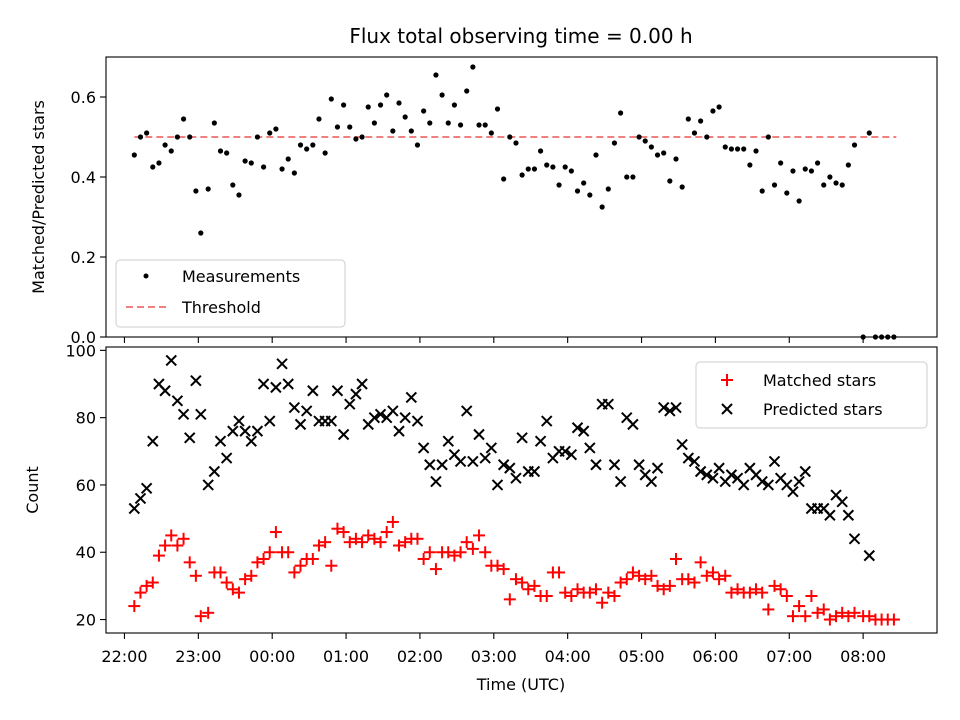 The image size is (960, 720). I want to click on x-tick-label: 07:00, so click(789, 656).